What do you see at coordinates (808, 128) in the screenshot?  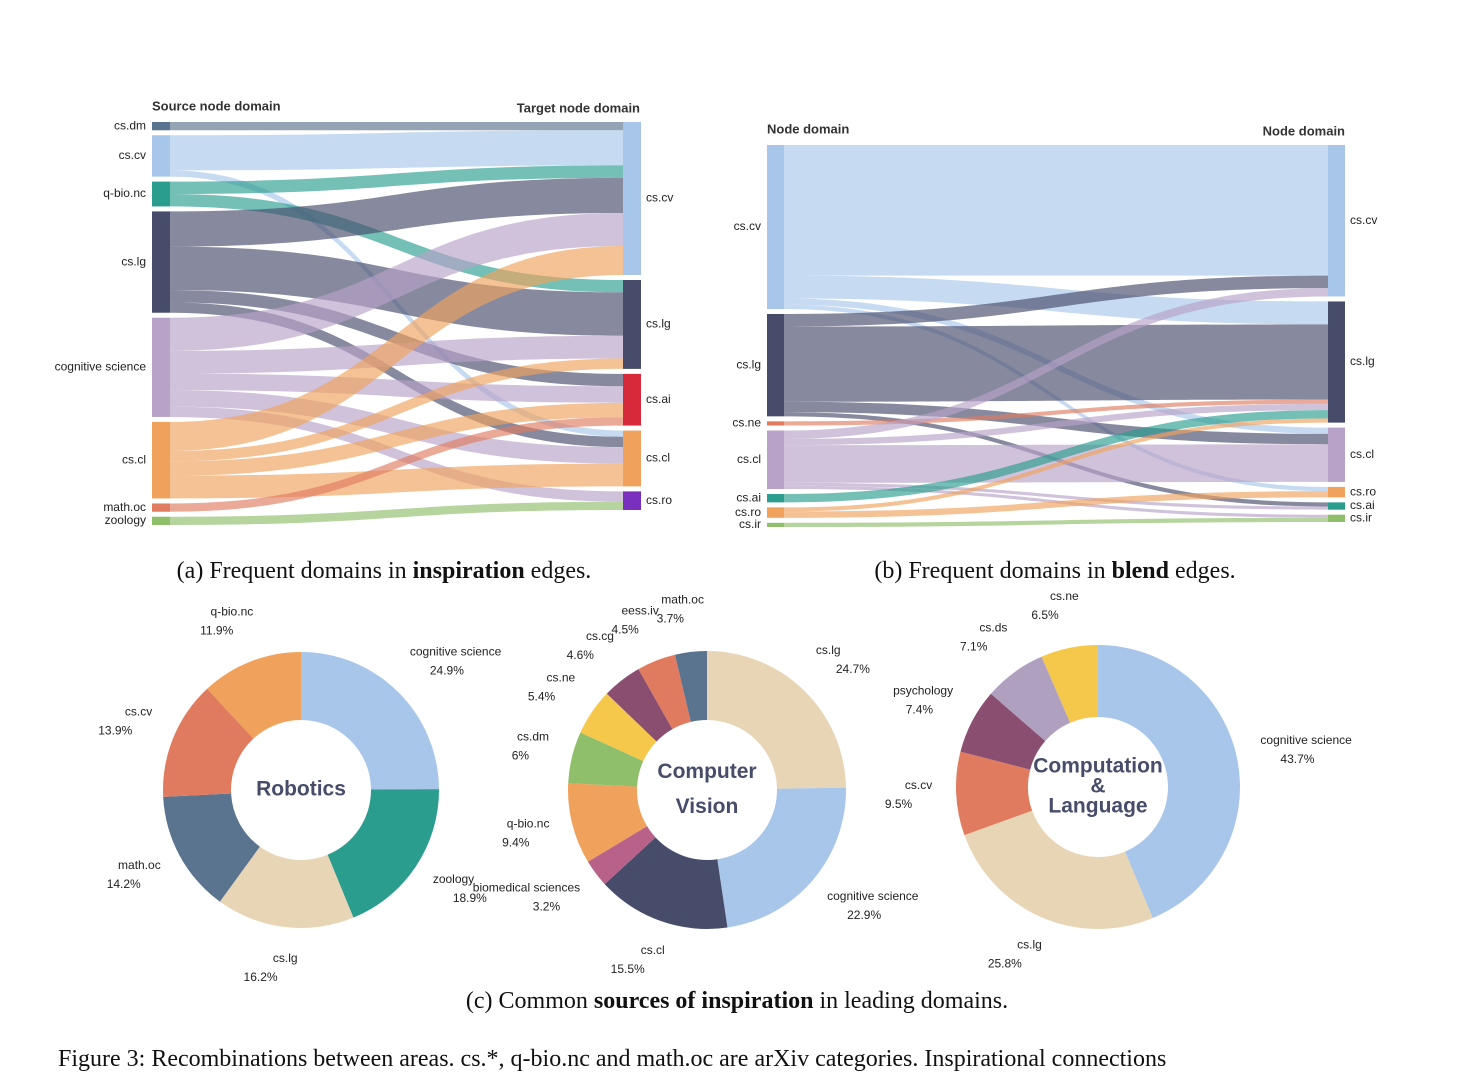 I see `source-title: Node domain` at bounding box center [808, 128].